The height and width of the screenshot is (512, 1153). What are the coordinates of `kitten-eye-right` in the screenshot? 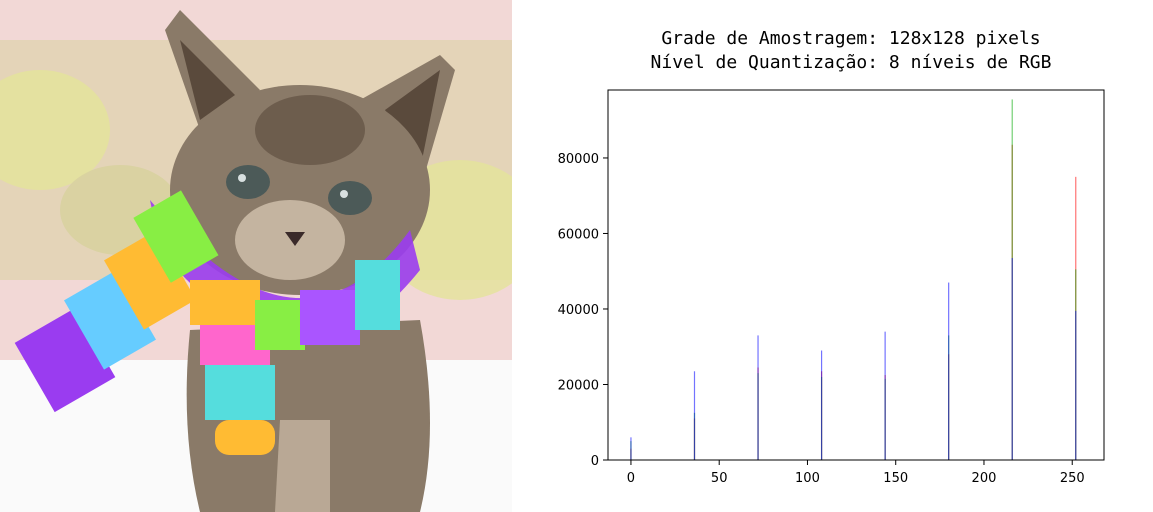 It's located at (350, 198).